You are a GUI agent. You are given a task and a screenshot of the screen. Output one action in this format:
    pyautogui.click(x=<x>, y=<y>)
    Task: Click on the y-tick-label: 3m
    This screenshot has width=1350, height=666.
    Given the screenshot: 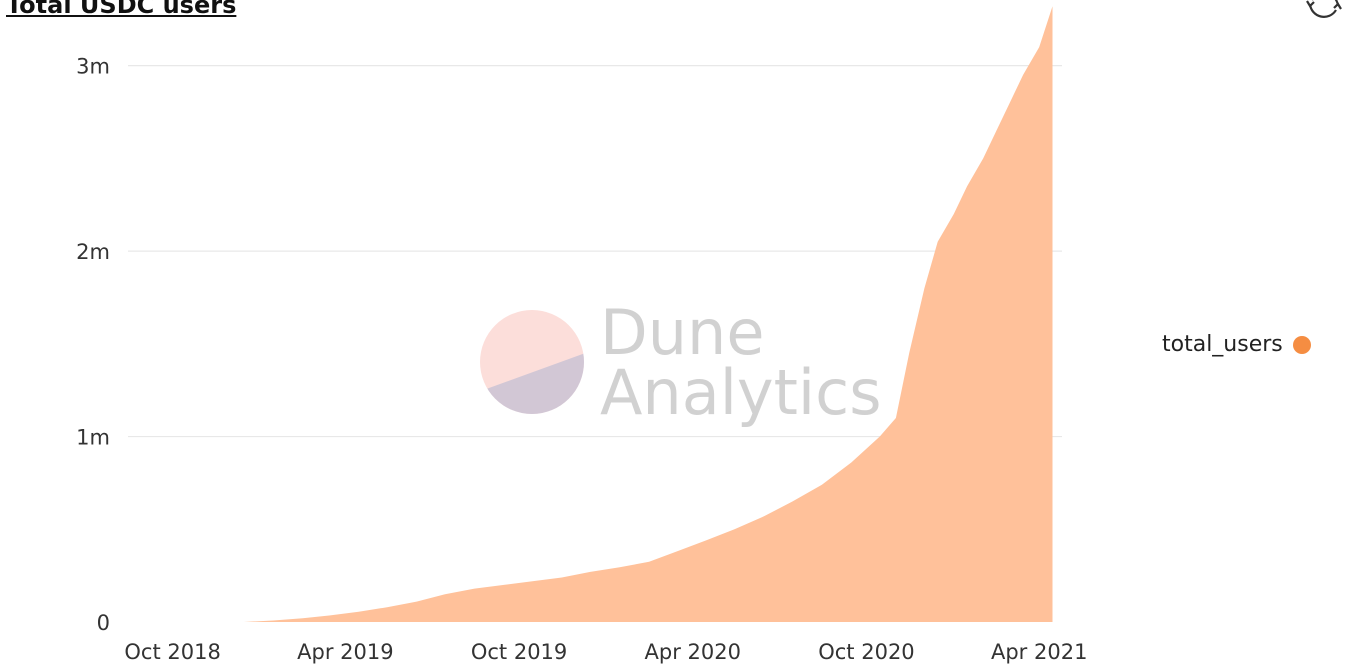 What is the action you would take?
    pyautogui.click(x=93, y=67)
    